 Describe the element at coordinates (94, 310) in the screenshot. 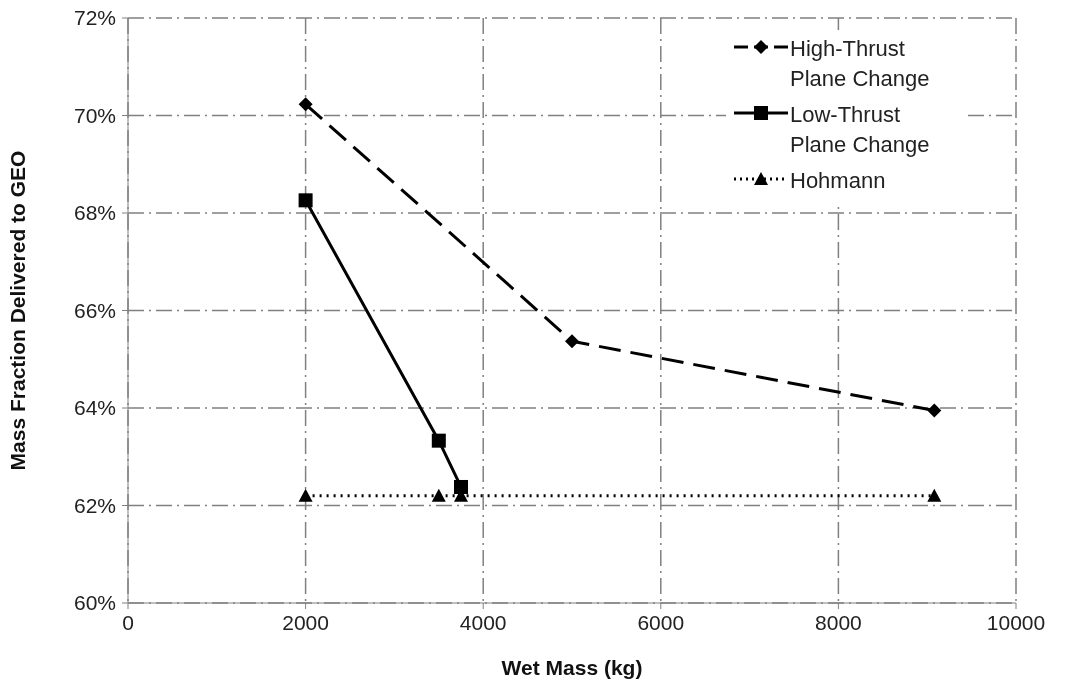

I see `y-tick-label: 66%` at that location.